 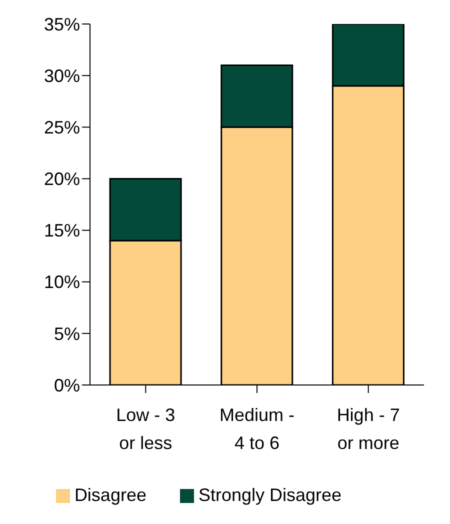 What do you see at coordinates (62, 24) in the screenshot?
I see `y-tick-label: 35%` at bounding box center [62, 24].